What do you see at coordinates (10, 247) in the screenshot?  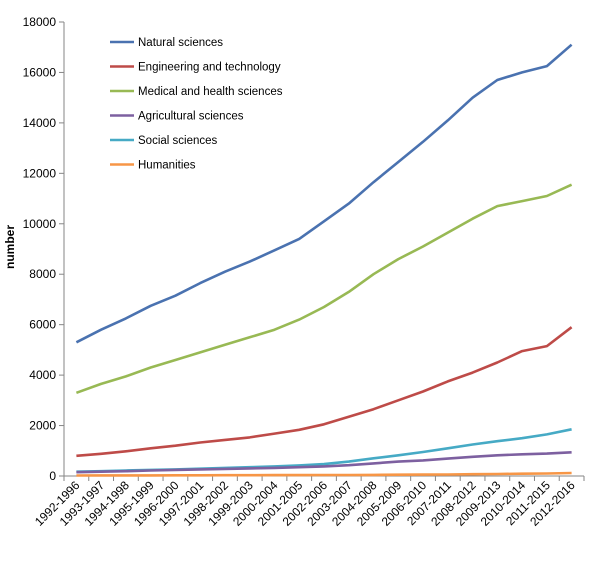 I see `y-axis-label: number` at bounding box center [10, 247].